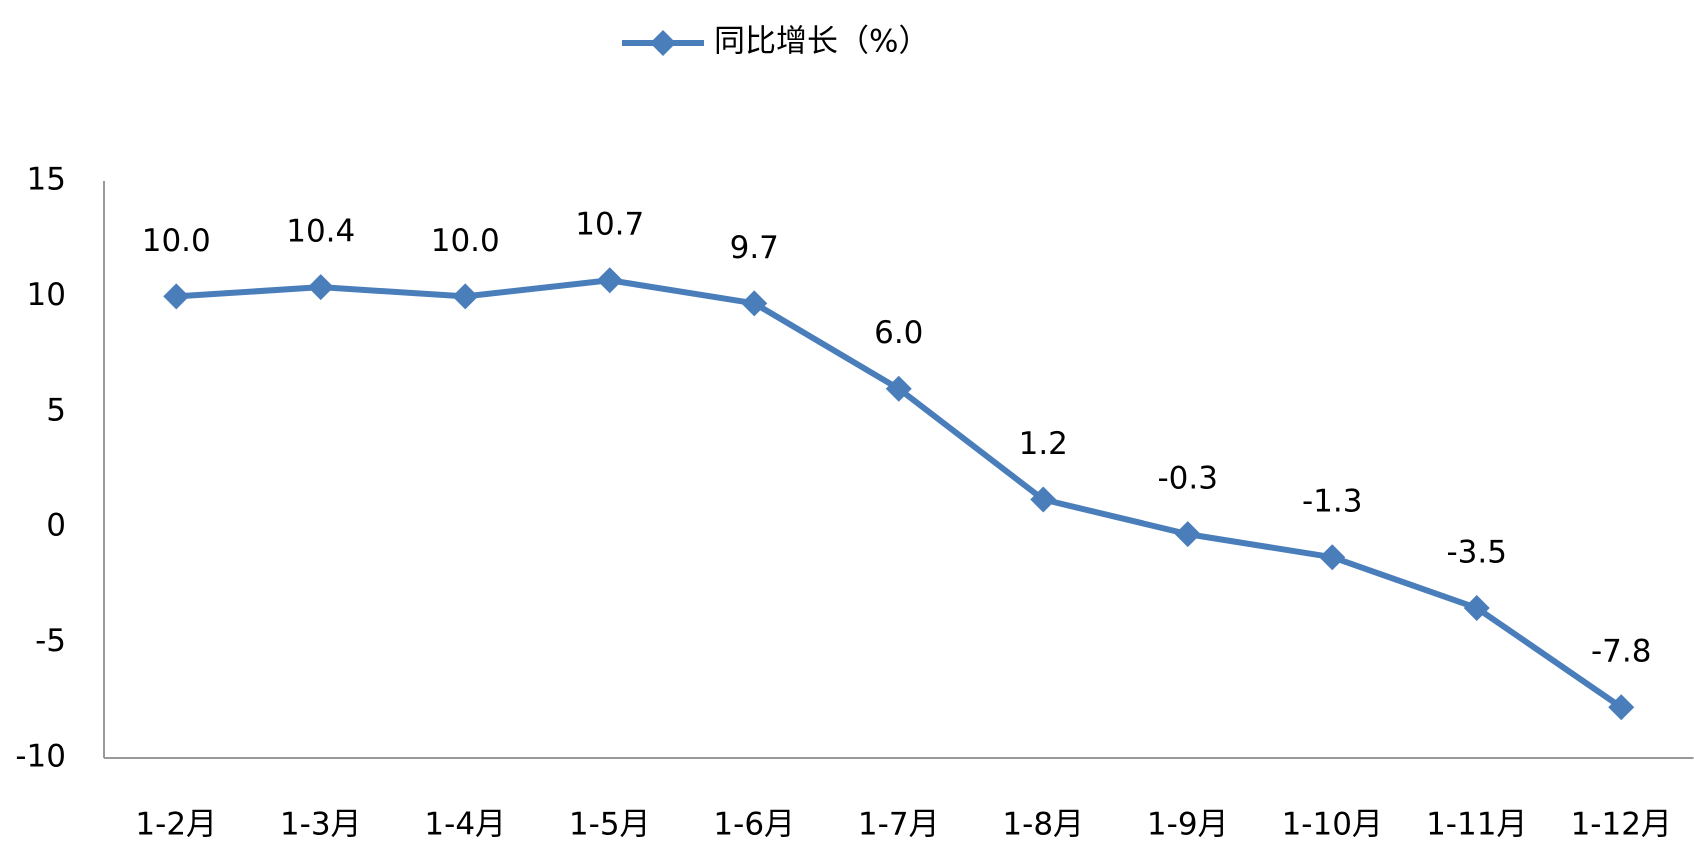  I want to click on x-tick-label: 1-6月, so click(754, 825).